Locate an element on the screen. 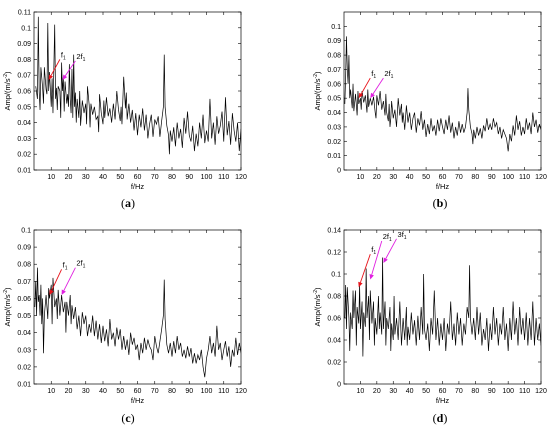 Image resolution: width=550 pixels, height=434 pixels. caption-c: (c) is located at coordinates (128, 418).